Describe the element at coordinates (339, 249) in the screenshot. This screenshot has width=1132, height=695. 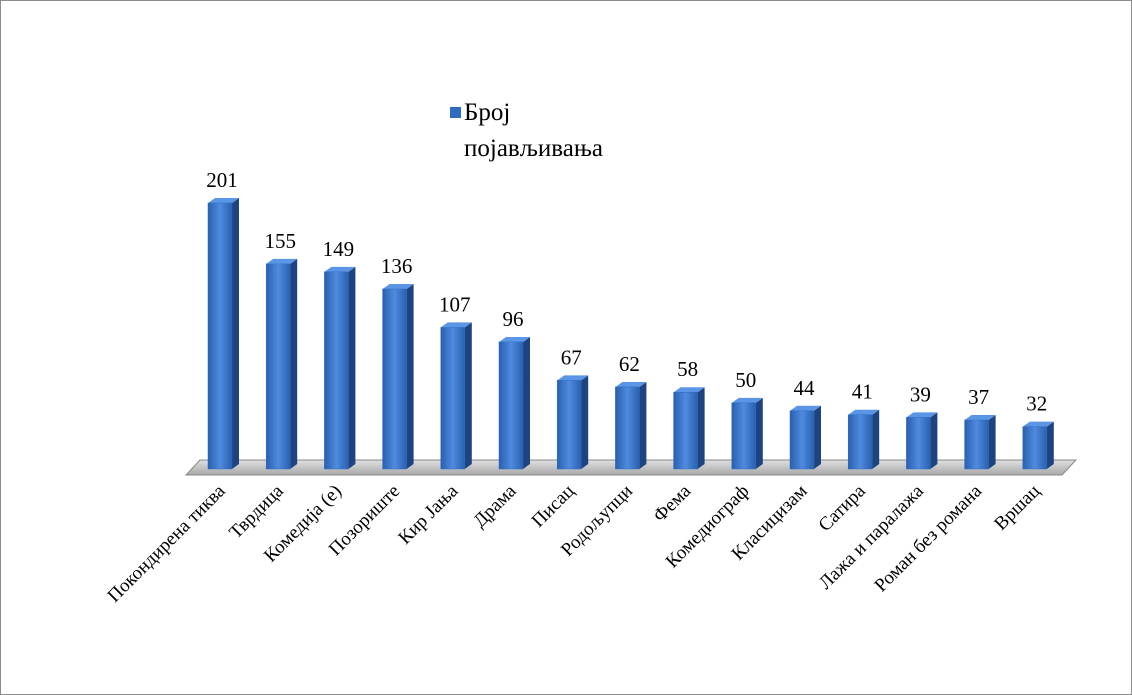
I see `data-label: 149` at that location.